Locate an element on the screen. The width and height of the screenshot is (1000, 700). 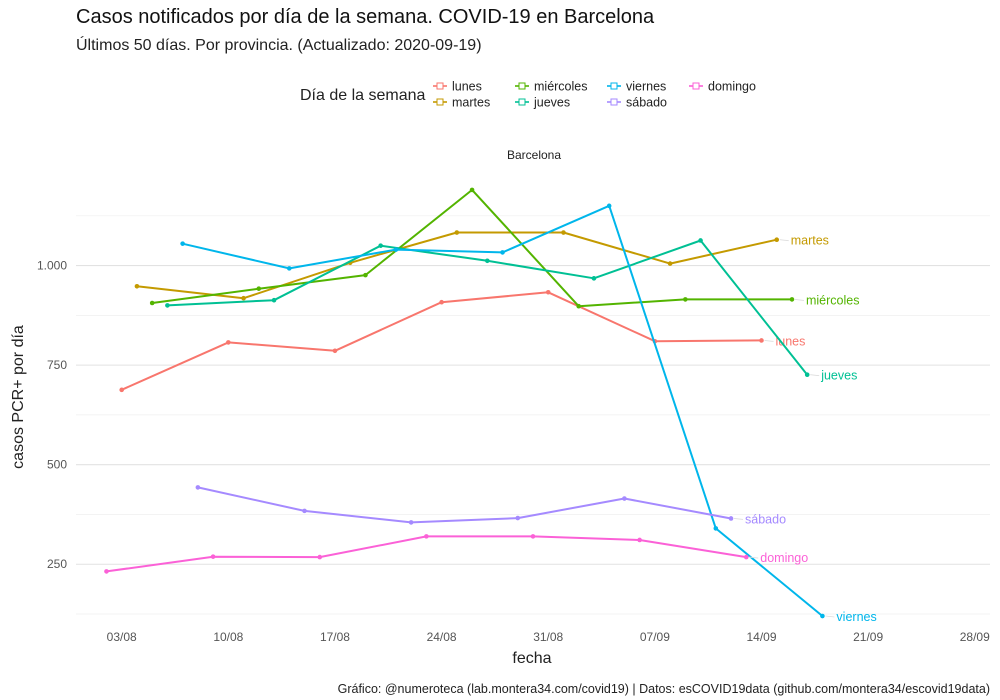
y-tick-label: 500 is located at coordinates (57, 465).